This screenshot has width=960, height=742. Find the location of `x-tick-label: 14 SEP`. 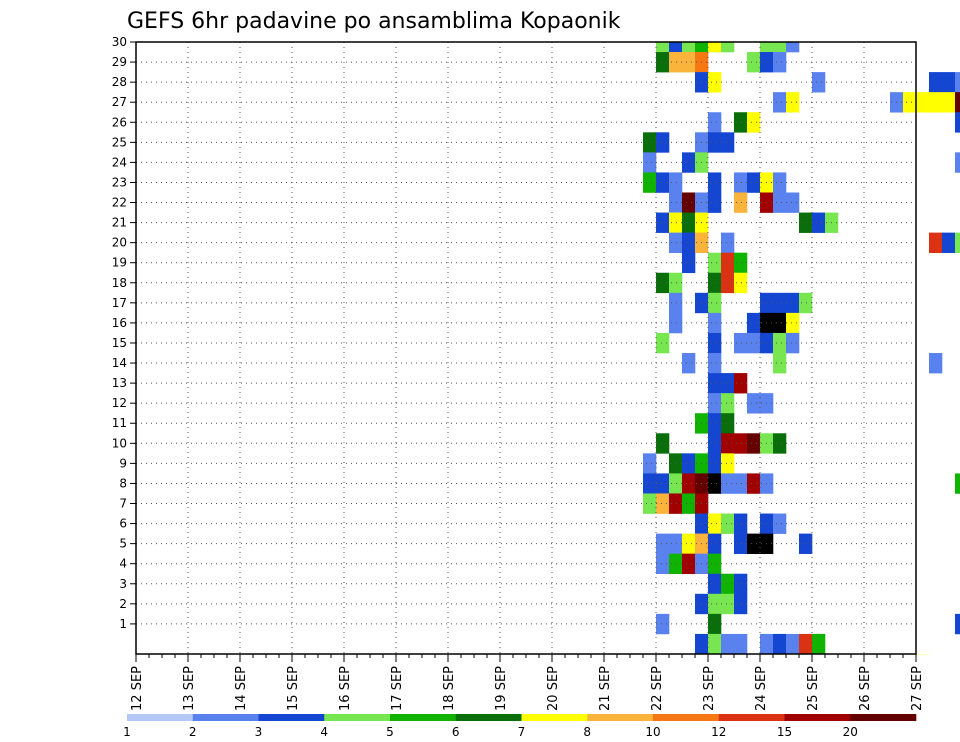

x-tick-label: 14 SEP is located at coordinates (241, 688).